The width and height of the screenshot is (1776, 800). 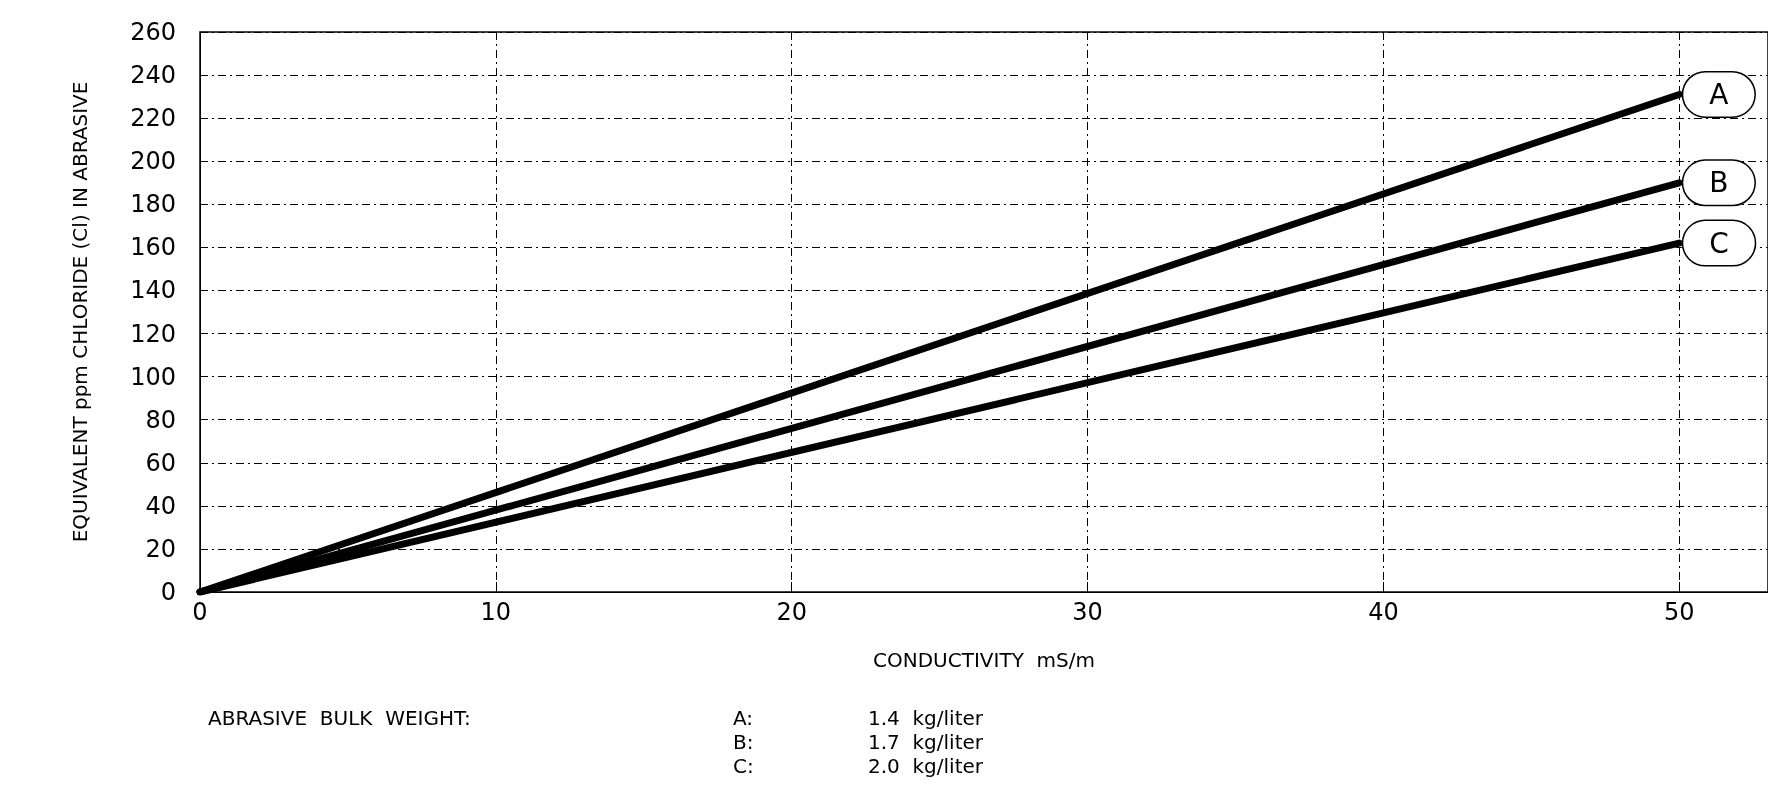 What do you see at coordinates (743, 718) in the screenshot?
I see `text: A:` at bounding box center [743, 718].